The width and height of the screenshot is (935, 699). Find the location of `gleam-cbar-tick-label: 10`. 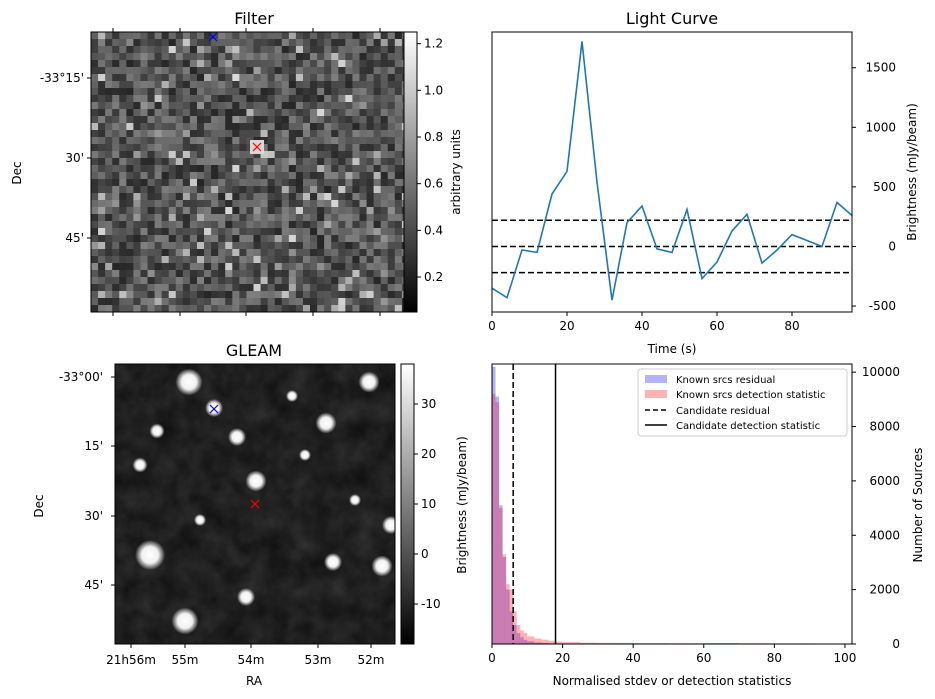

gleam-cbar-tick-label: 10 is located at coordinates (428, 504).